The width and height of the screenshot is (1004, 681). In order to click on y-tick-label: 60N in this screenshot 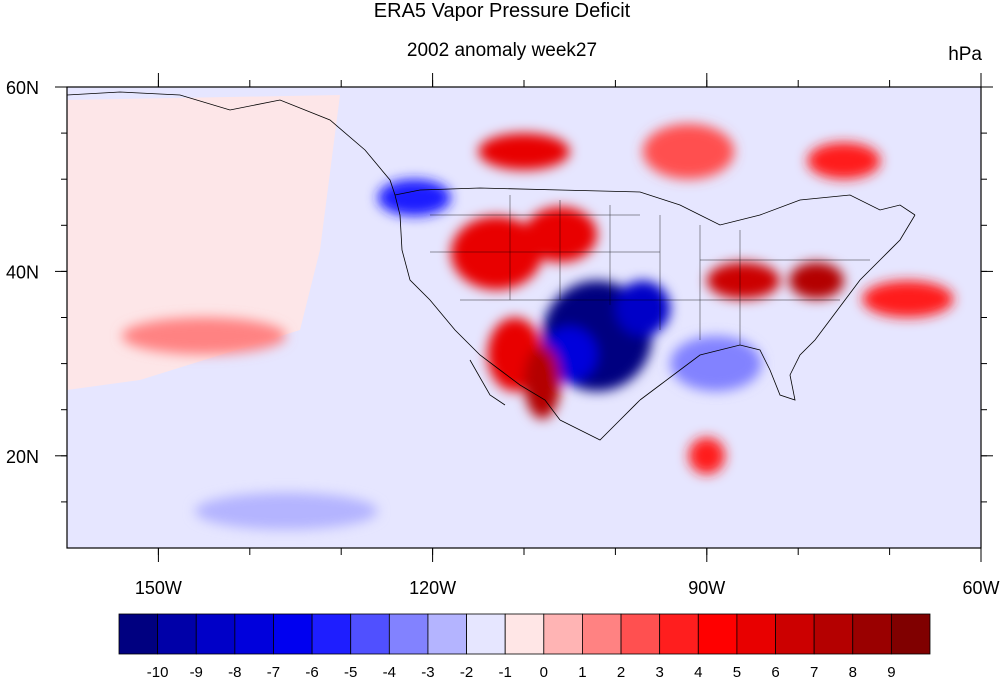, I will do `click(22, 88)`.